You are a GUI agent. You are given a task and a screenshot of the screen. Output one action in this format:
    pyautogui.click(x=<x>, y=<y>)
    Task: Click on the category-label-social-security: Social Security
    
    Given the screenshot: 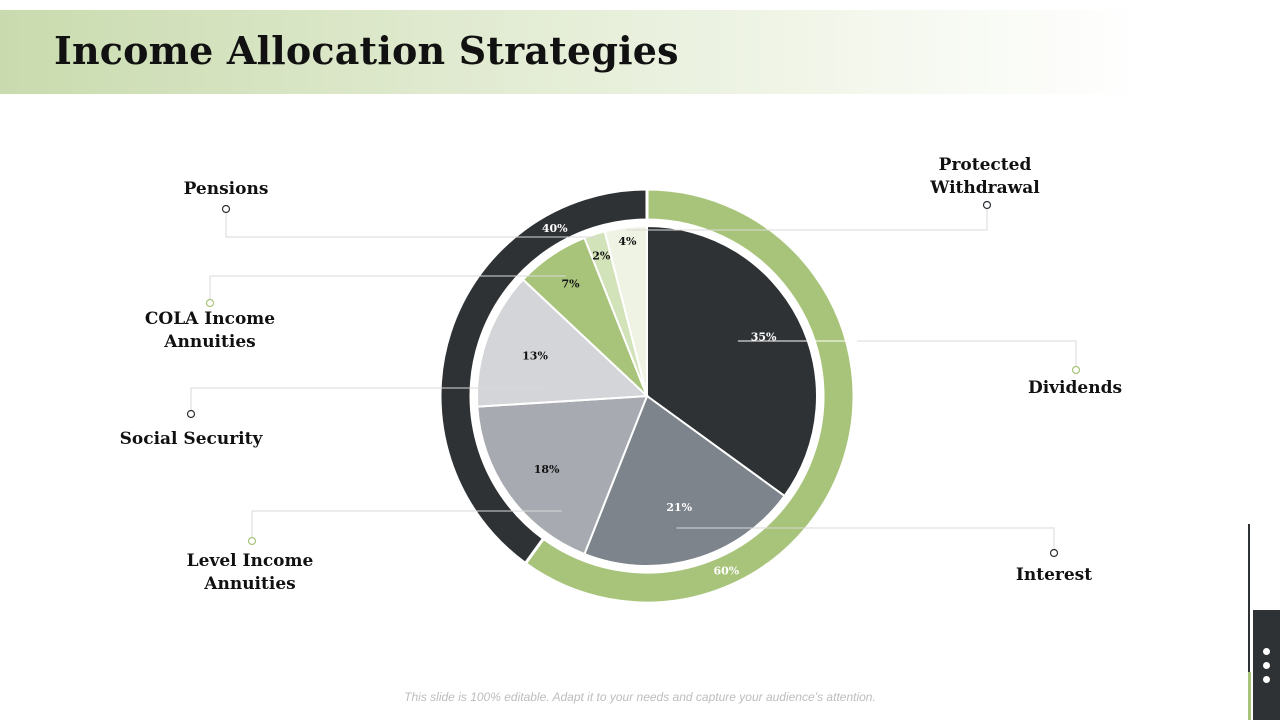 What is the action you would take?
    pyautogui.click(x=191, y=439)
    